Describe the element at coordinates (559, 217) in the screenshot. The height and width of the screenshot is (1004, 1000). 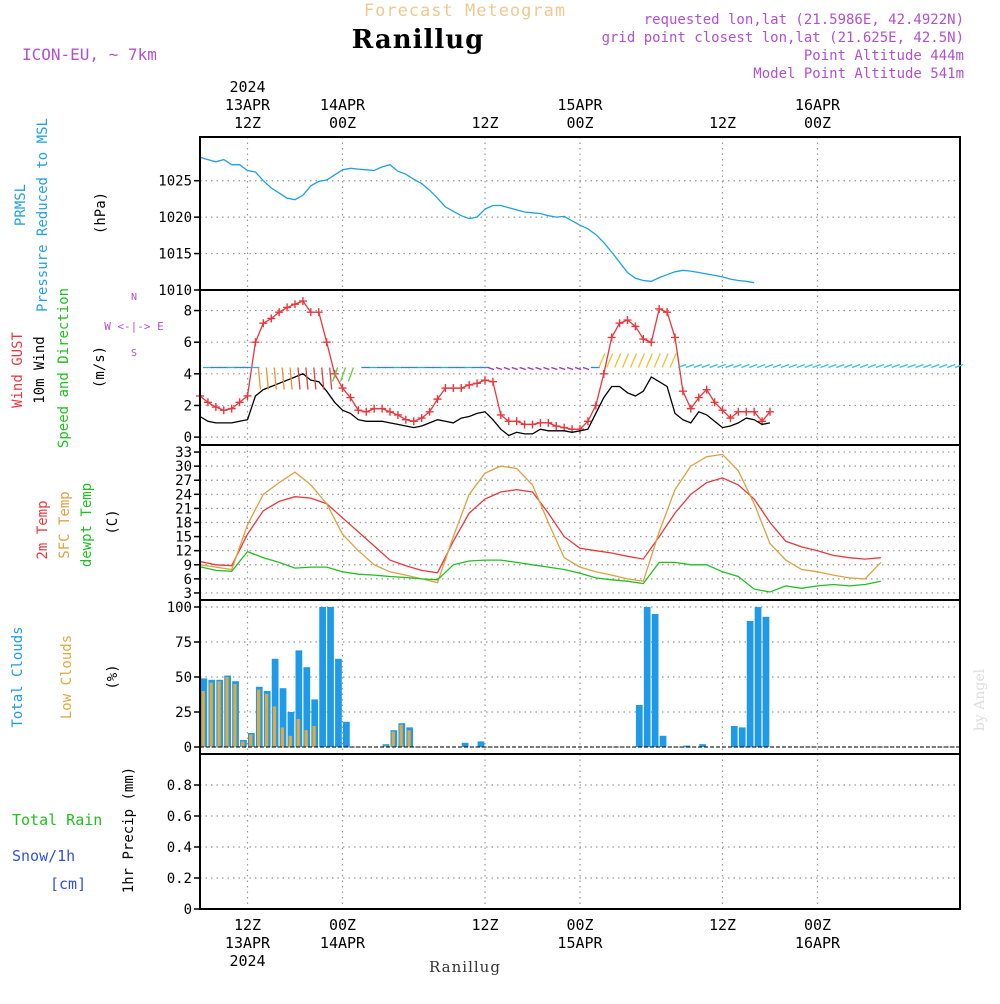
I see `pressure-panel: 1010 1015 1020 1025` at that location.